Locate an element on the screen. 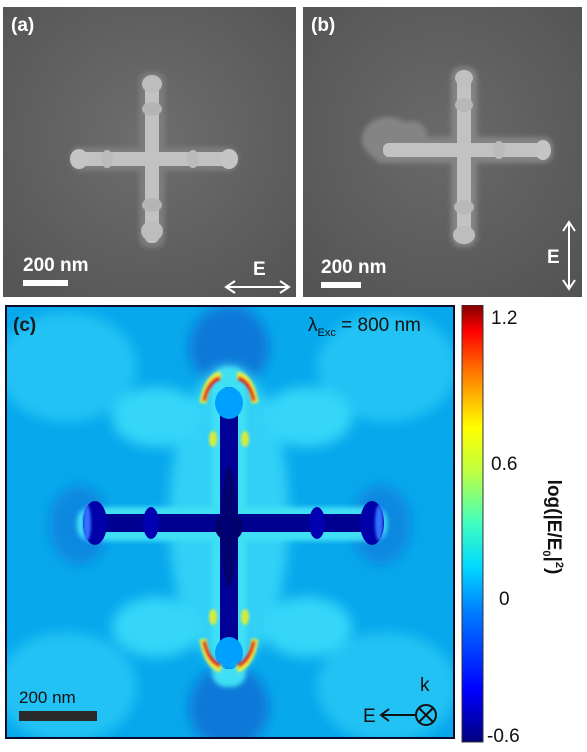 This screenshot has width=587, height=752. colorbar: 1.2 0.6 0 -0.6 log(|E/E0|2) is located at coordinates (521, 525).